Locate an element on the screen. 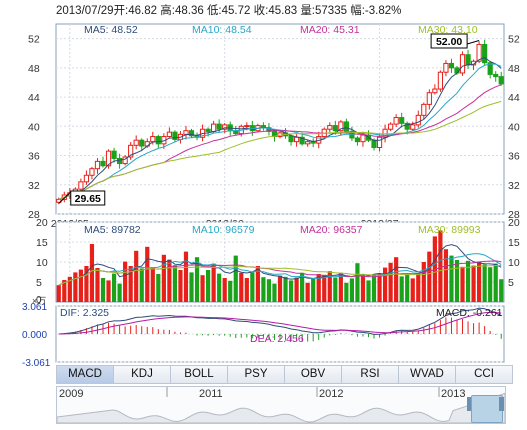  price-ytick-right: 52 is located at coordinates (514, 40).